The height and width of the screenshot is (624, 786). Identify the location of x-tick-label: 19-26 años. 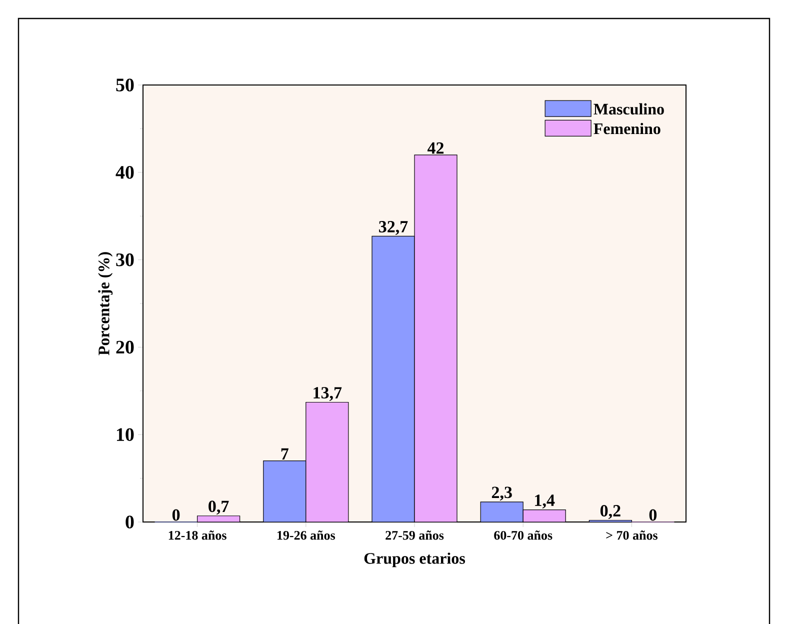
(307, 535).